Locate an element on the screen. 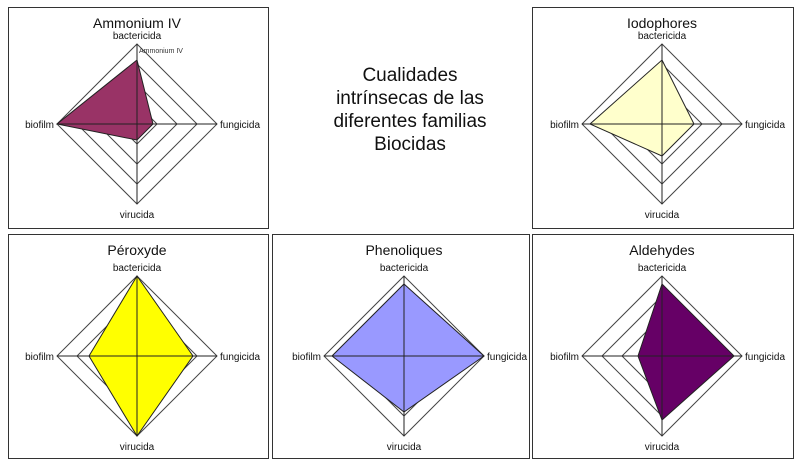 The height and width of the screenshot is (466, 800). chart-title: Aldehydes is located at coordinates (661, 250).